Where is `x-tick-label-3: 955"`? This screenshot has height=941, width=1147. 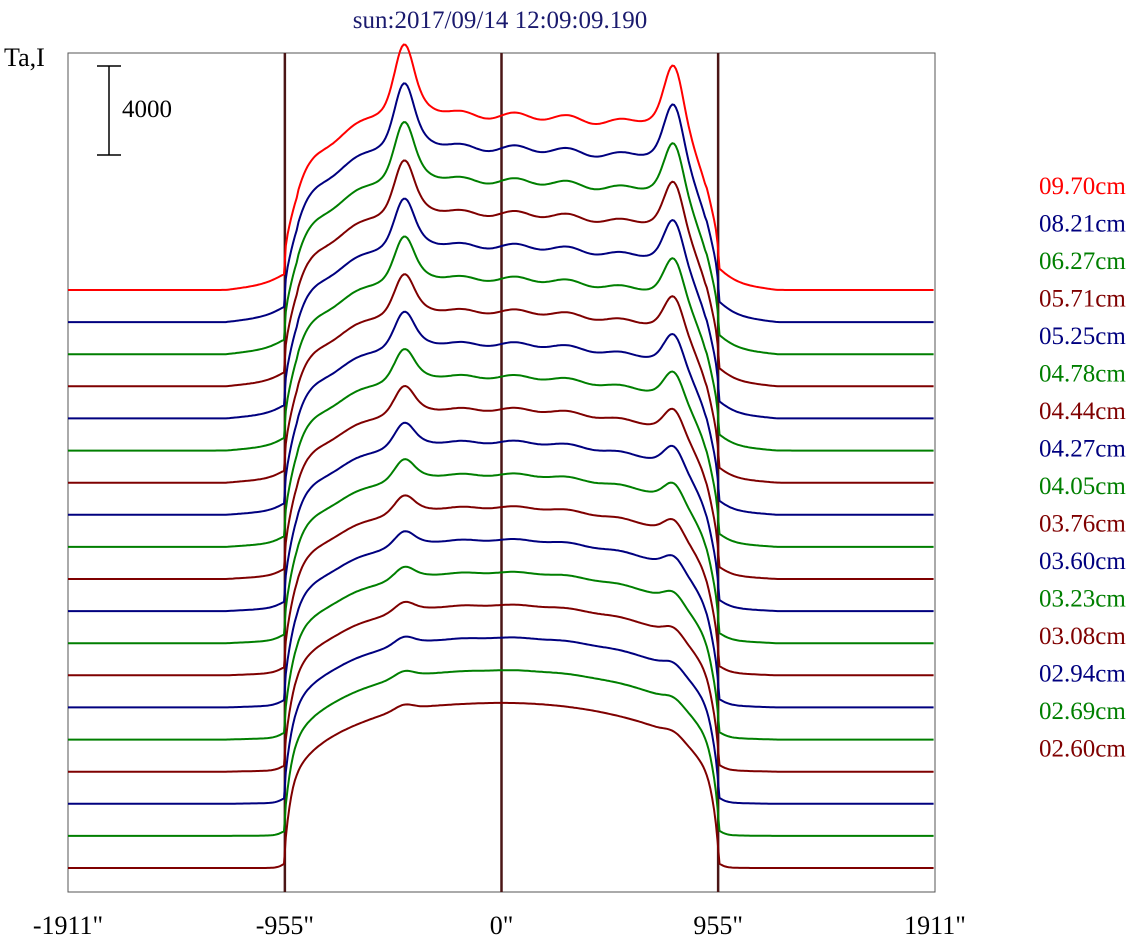
x-tick-label-3: 955" is located at coordinates (718, 925).